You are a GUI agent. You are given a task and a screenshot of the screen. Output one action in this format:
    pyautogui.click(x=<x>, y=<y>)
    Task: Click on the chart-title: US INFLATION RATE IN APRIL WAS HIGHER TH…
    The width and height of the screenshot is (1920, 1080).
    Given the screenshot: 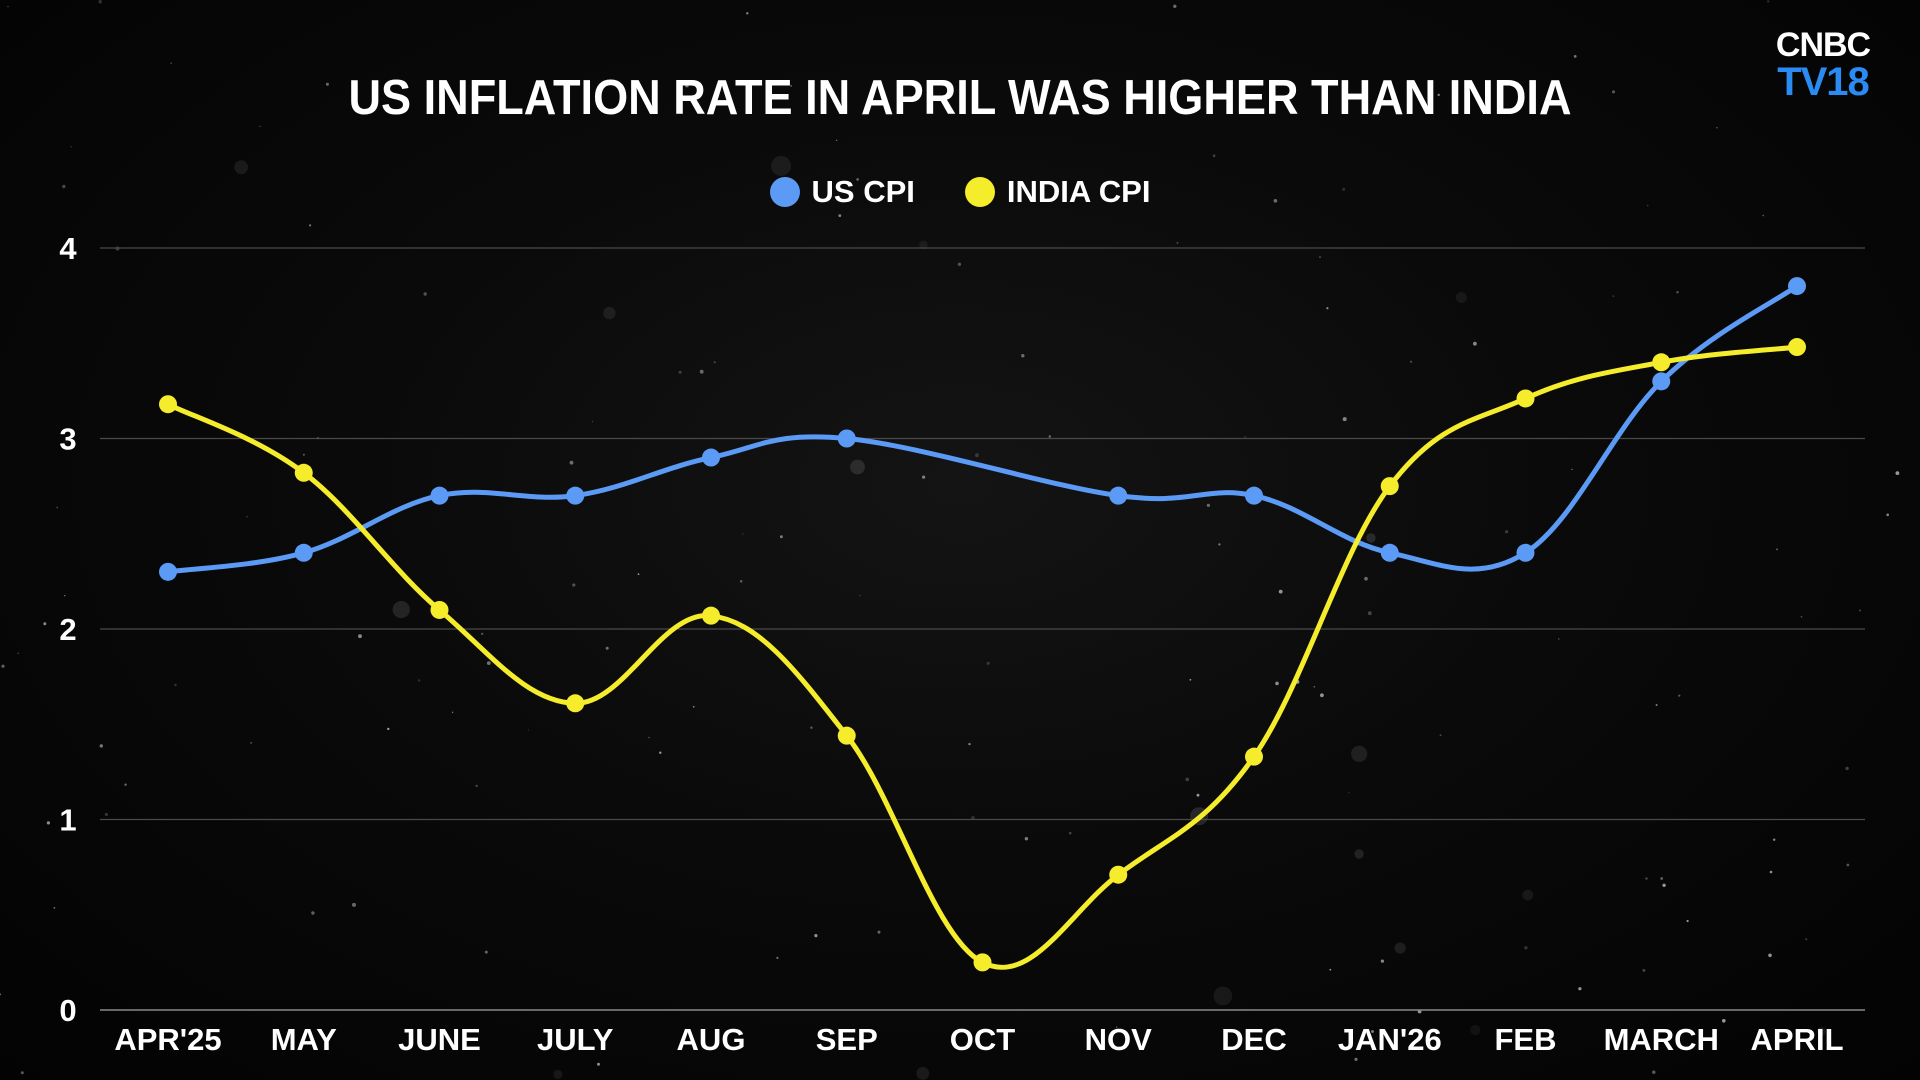 What is the action you would take?
    pyautogui.click(x=960, y=98)
    